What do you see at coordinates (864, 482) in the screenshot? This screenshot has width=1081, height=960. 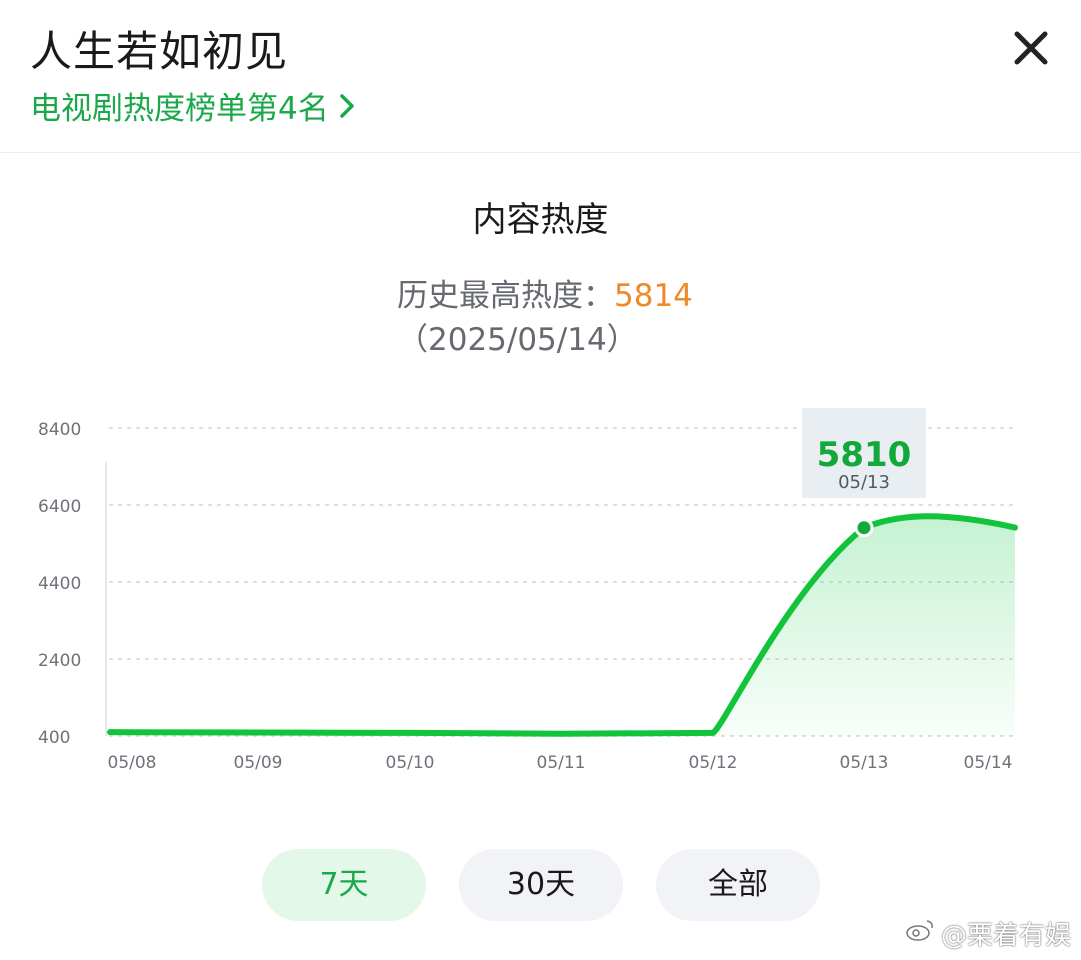 I see `tooltip-date: 05/13` at bounding box center [864, 482].